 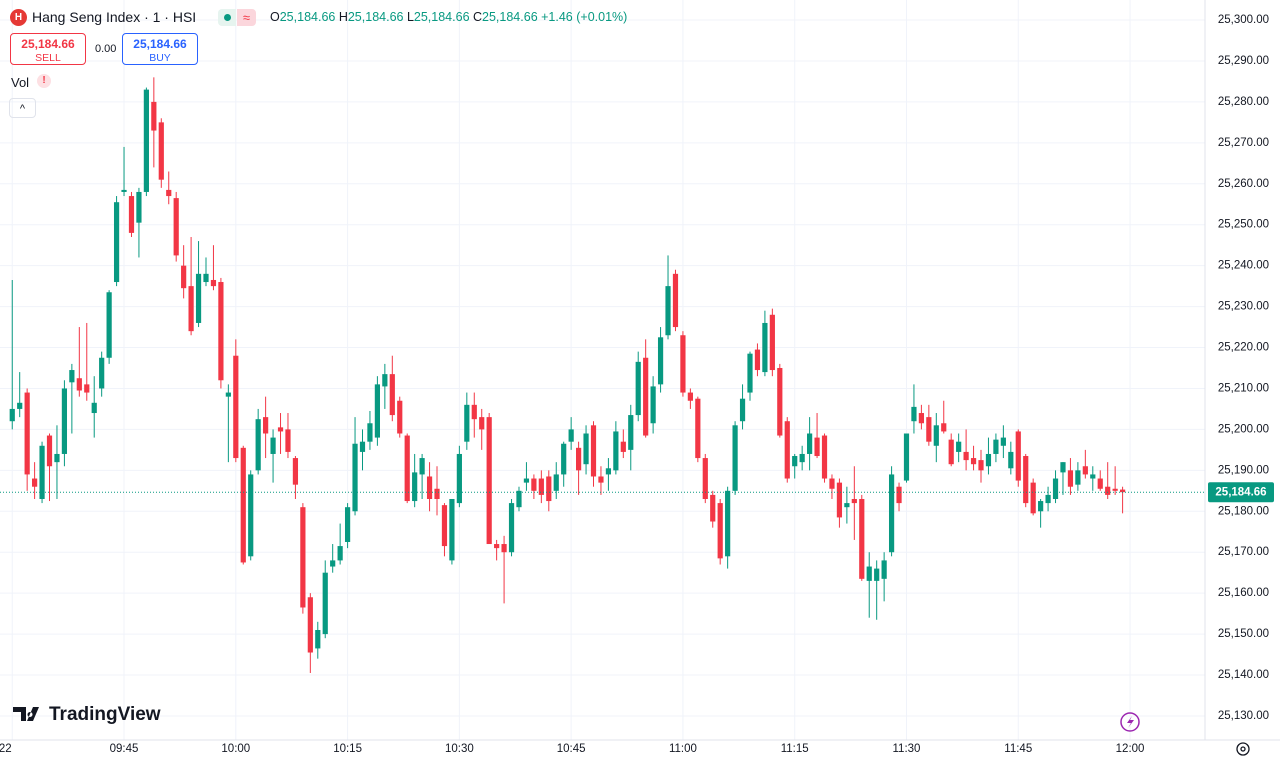 I want to click on ohlc-key: H, so click(x=343, y=17).